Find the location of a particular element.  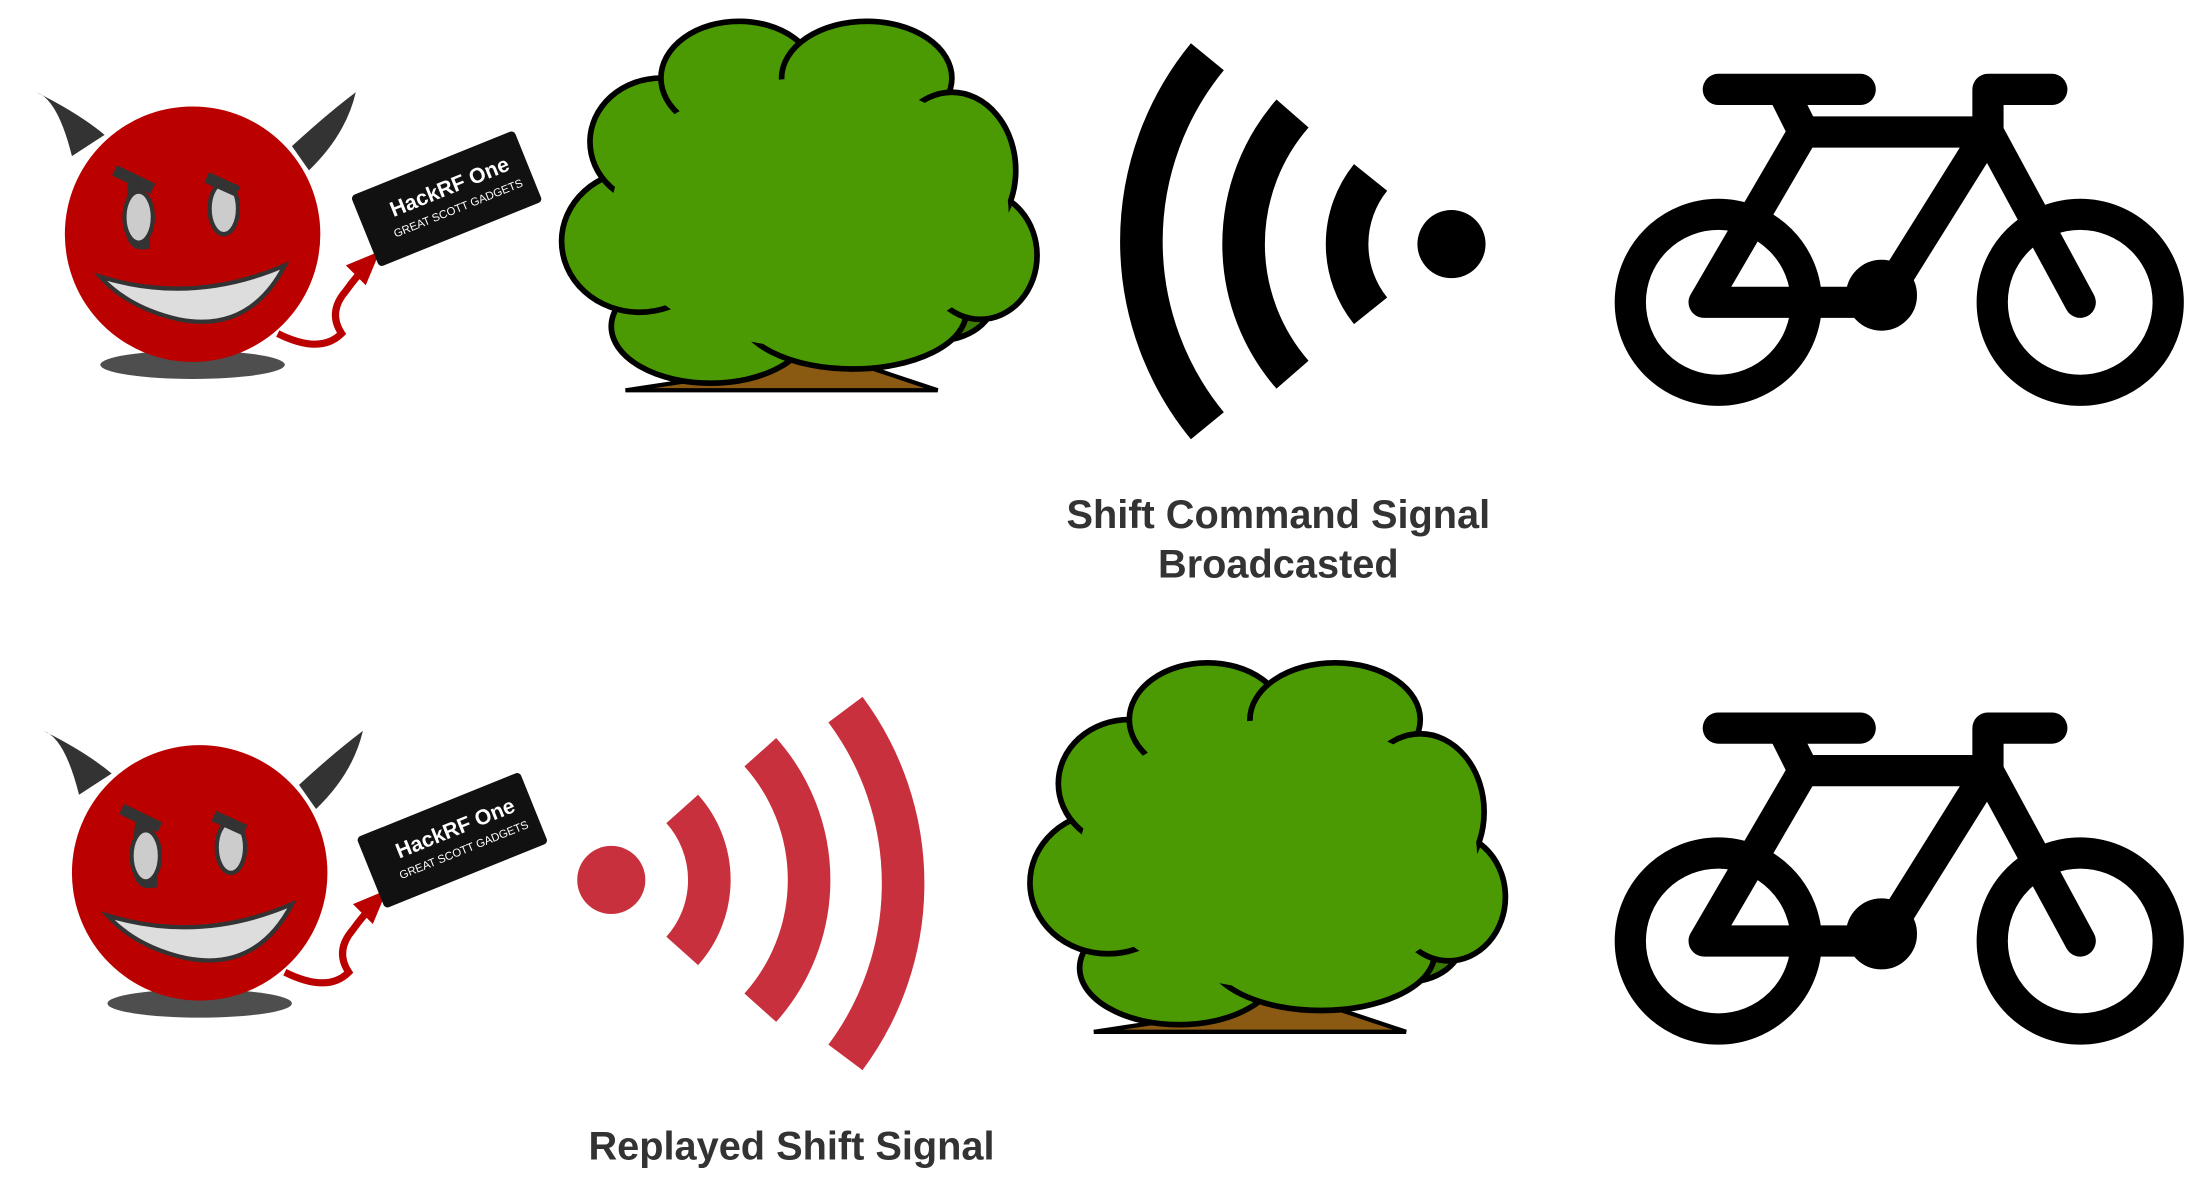

caption: Broadcasted is located at coordinates (1278, 565).